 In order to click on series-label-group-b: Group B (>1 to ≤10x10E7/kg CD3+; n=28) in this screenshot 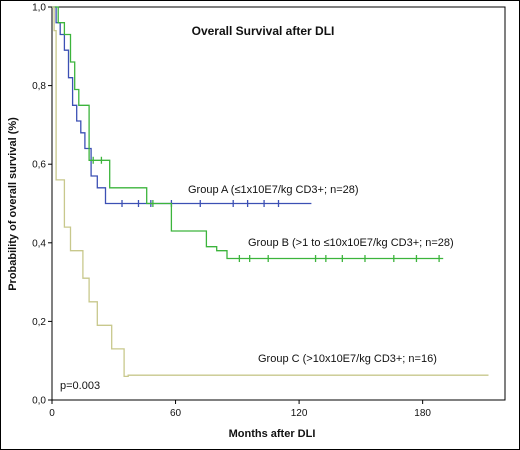, I will do `click(351, 243)`.